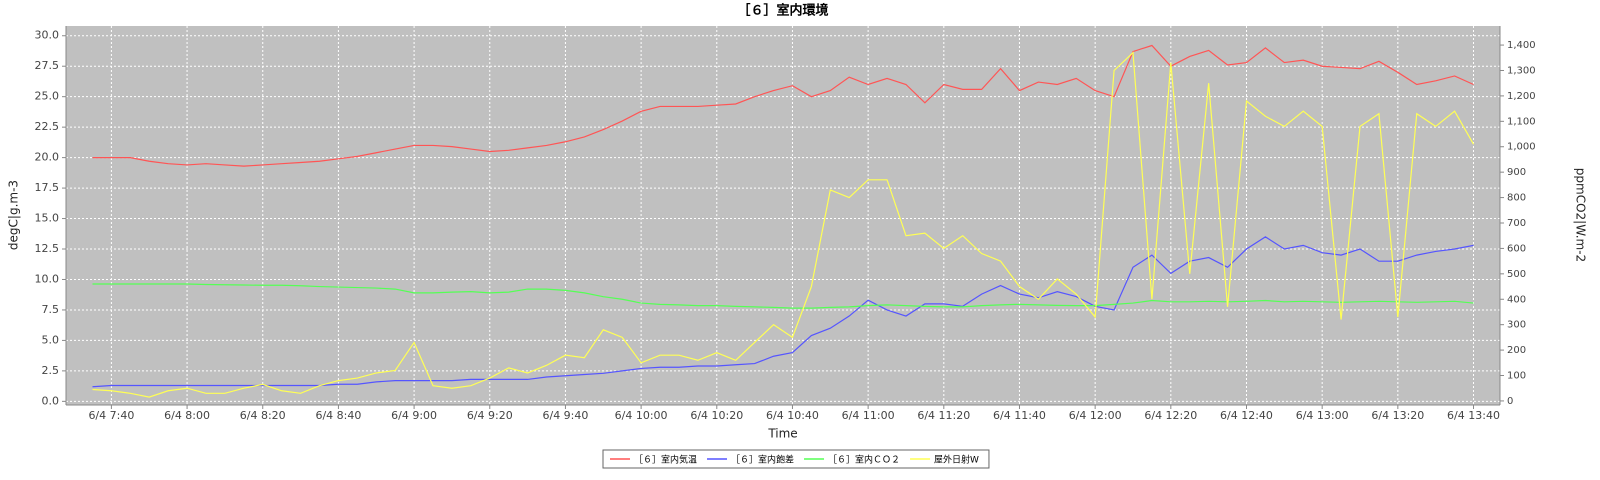  Describe the element at coordinates (783, 296) in the screenshot. I see `series-line` at that location.